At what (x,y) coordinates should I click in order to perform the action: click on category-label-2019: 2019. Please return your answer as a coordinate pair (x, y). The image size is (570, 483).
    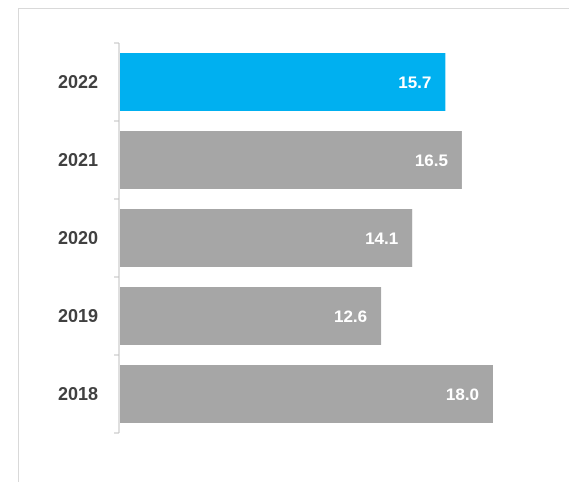
    Looking at the image, I should click on (78, 316).